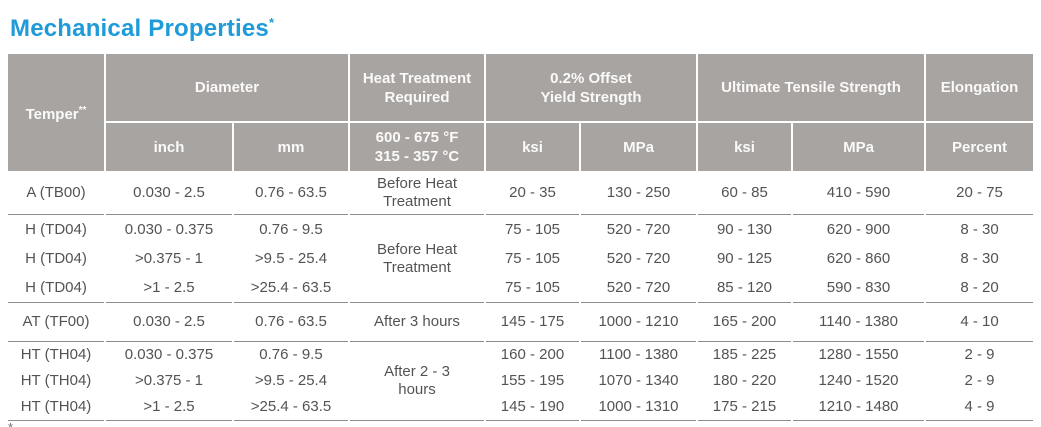 The image size is (1041, 427). What do you see at coordinates (858, 258) in the screenshot?
I see `cell-uts-mpa: 620 - 860` at bounding box center [858, 258].